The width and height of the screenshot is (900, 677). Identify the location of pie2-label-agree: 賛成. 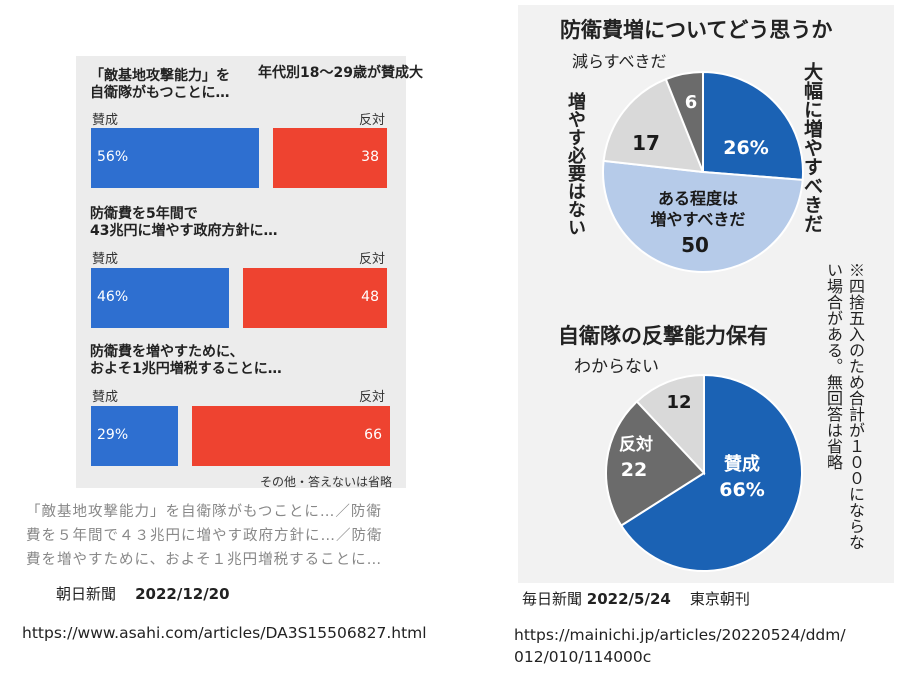
(742, 464).